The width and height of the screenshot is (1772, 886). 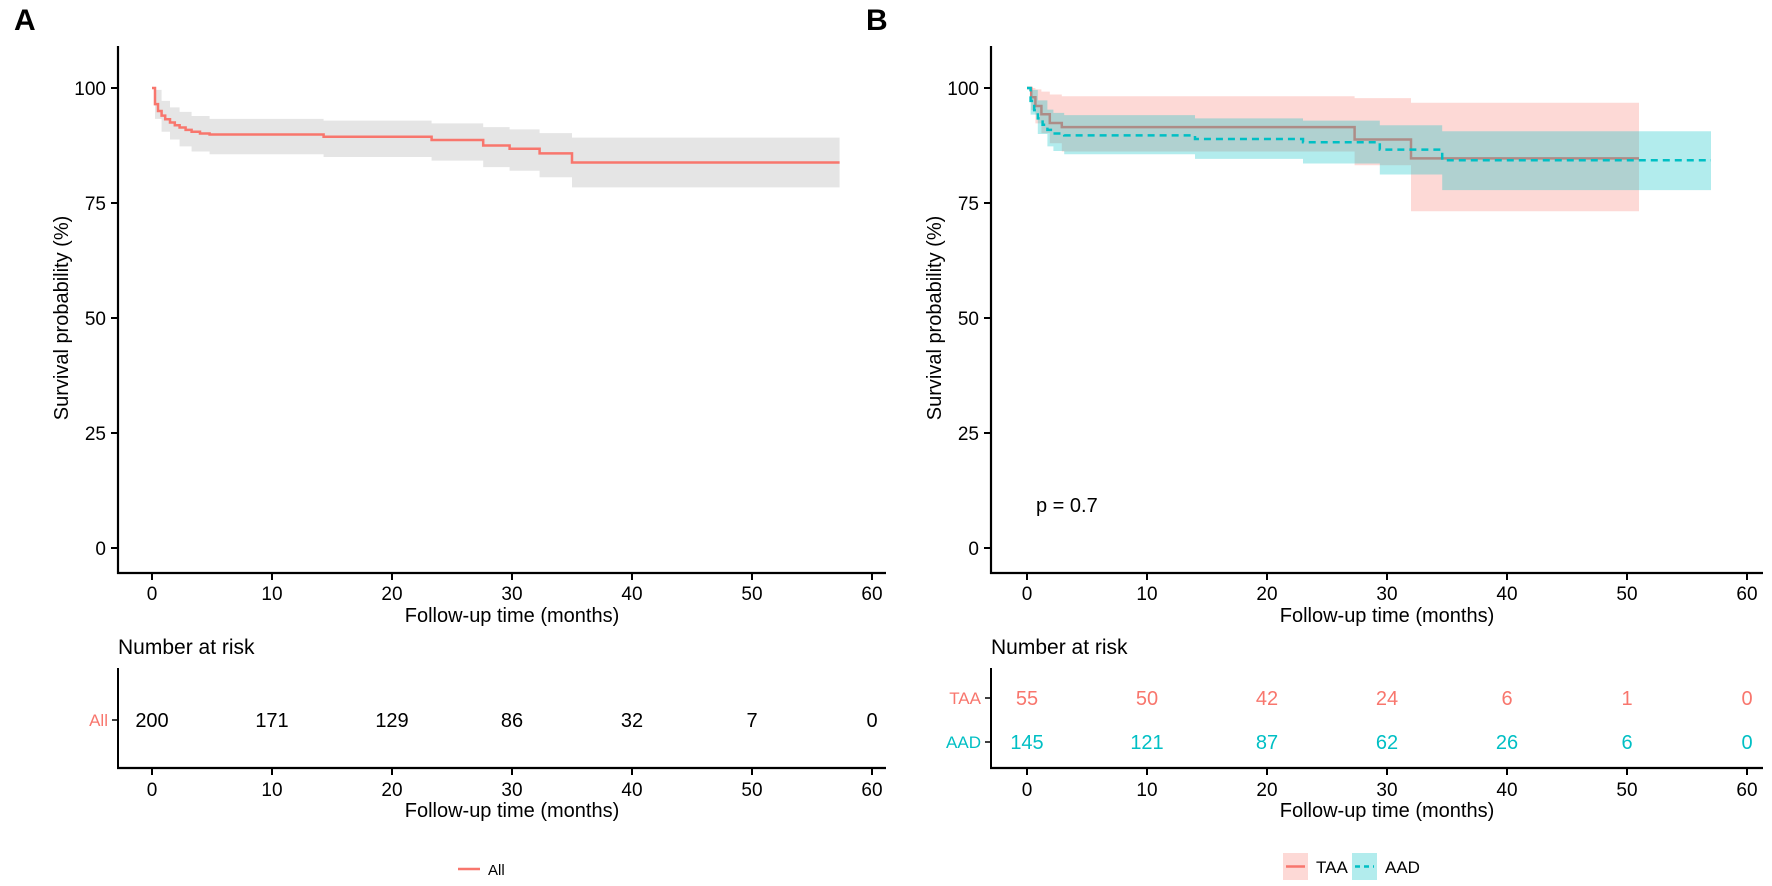 What do you see at coordinates (1402, 867) in the screenshot?
I see `legend-label: AAD` at bounding box center [1402, 867].